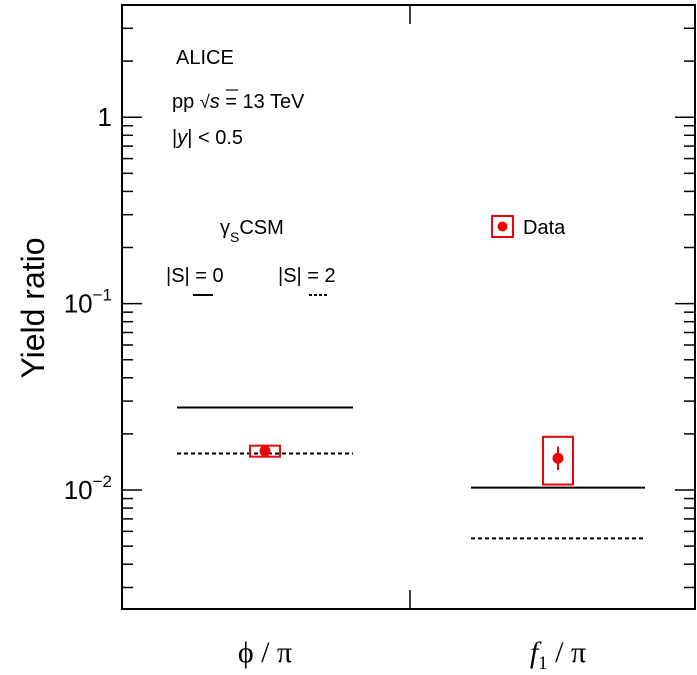 This screenshot has height=675, width=697. I want to click on sqrt-s-var: s, so click(215, 102).